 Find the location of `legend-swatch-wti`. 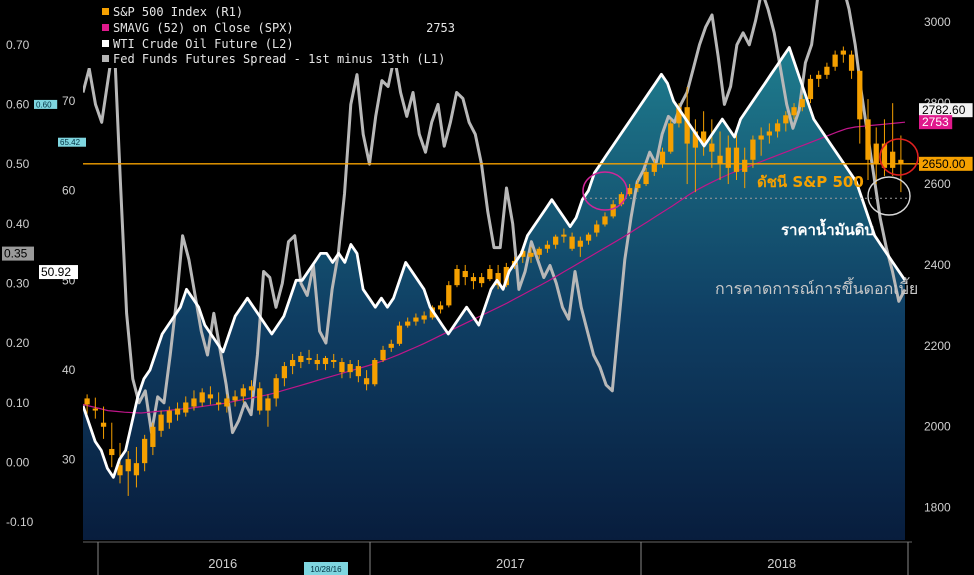

legend-swatch-wti is located at coordinates (105, 43).